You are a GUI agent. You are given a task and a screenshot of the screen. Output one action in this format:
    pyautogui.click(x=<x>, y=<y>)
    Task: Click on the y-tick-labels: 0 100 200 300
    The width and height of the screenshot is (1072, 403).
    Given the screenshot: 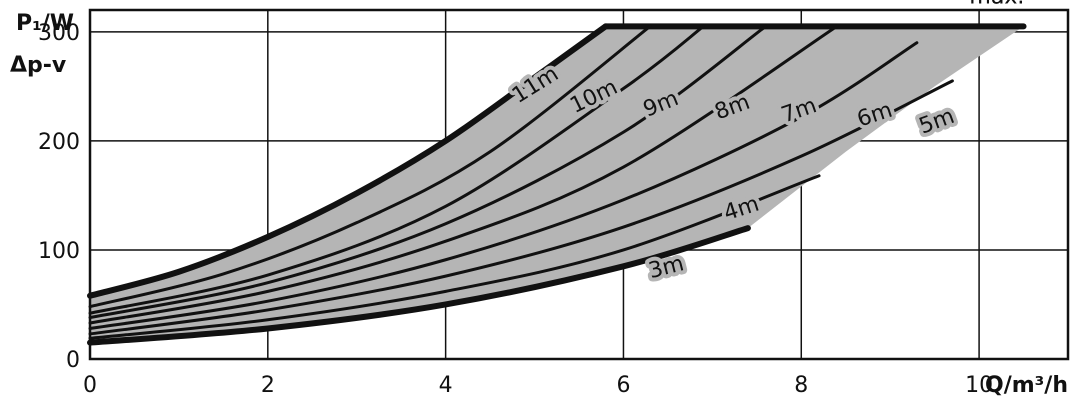 What is the action you would take?
    pyautogui.click(x=59, y=197)
    